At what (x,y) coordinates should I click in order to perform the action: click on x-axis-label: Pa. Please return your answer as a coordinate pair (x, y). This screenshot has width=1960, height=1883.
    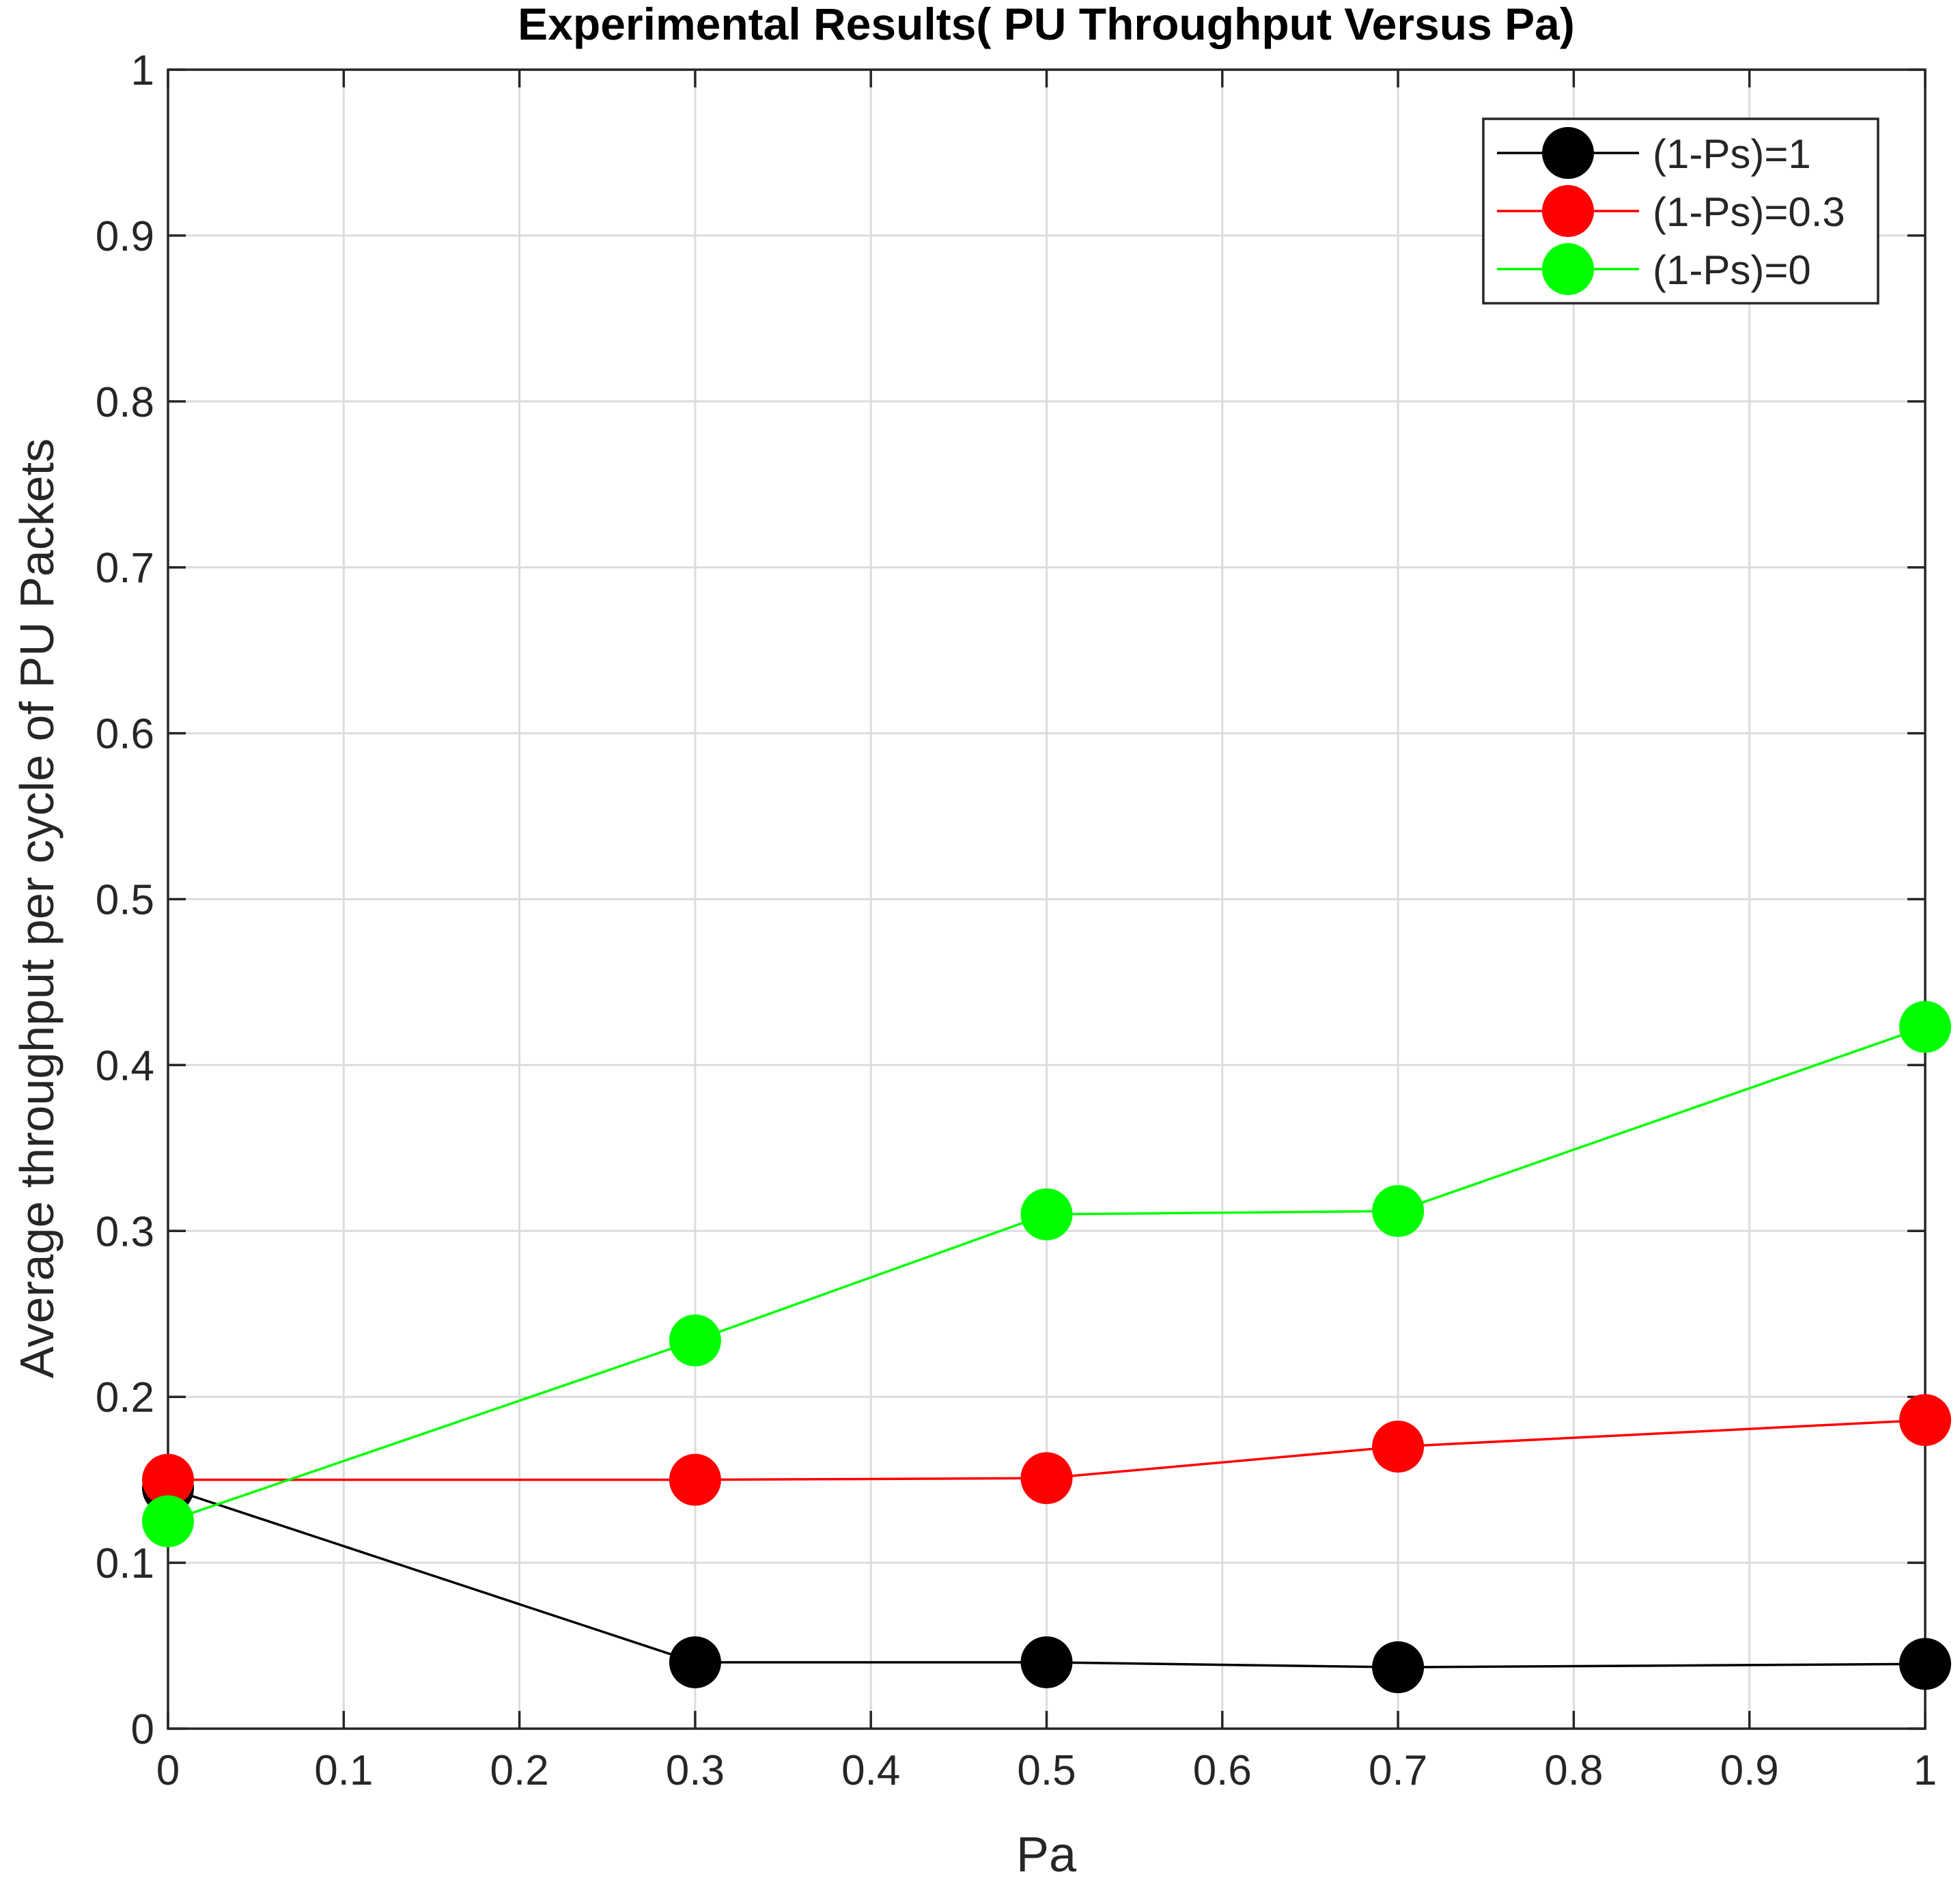
    Looking at the image, I should click on (1046, 1854).